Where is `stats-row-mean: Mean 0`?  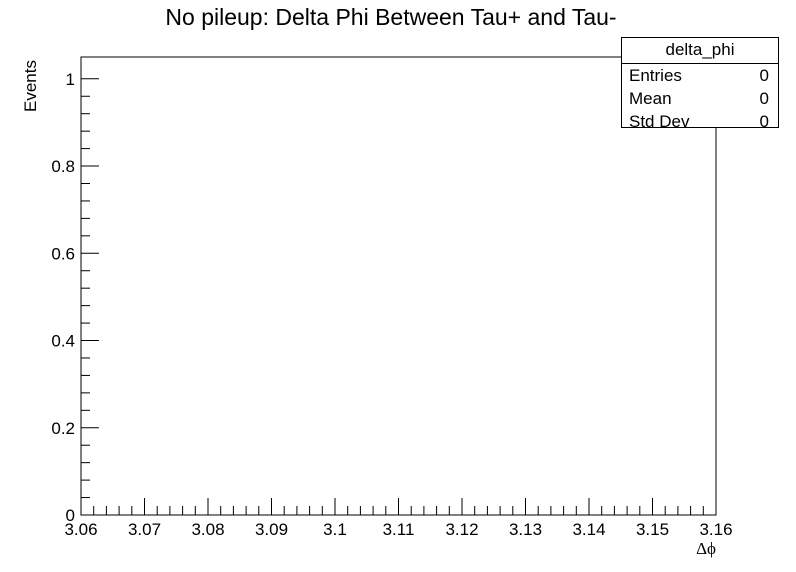 stats-row-mean: Mean 0 is located at coordinates (700, 98).